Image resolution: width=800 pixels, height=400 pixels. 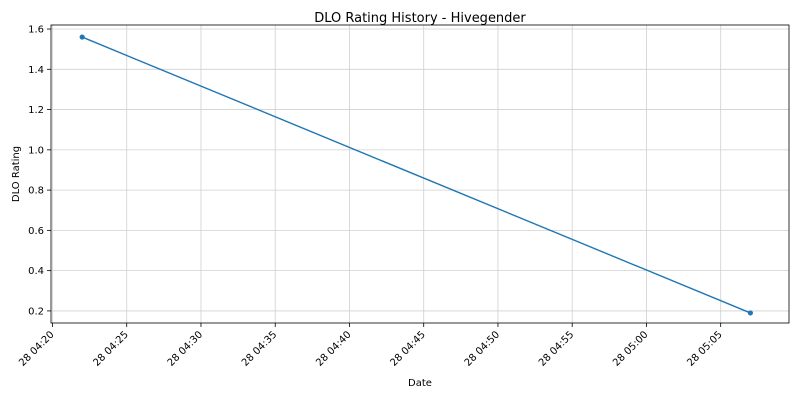 What do you see at coordinates (36, 348) in the screenshot?
I see `x-tick-label: 28 04:20` at bounding box center [36, 348].